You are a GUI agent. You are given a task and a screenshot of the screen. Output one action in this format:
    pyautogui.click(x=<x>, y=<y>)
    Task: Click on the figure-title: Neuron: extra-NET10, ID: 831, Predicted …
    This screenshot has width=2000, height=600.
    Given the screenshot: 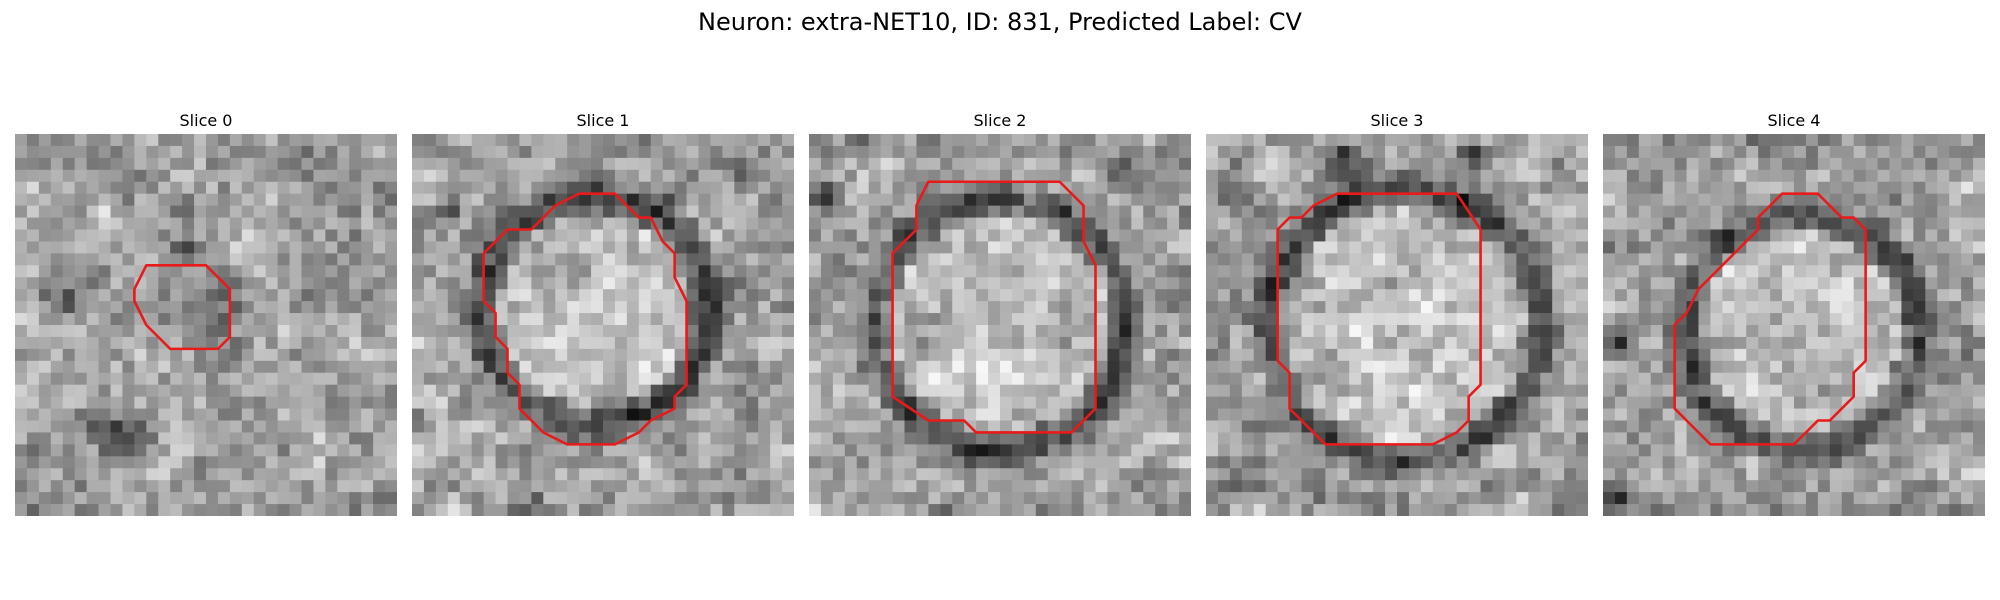 What is the action you would take?
    pyautogui.click(x=1000, y=22)
    